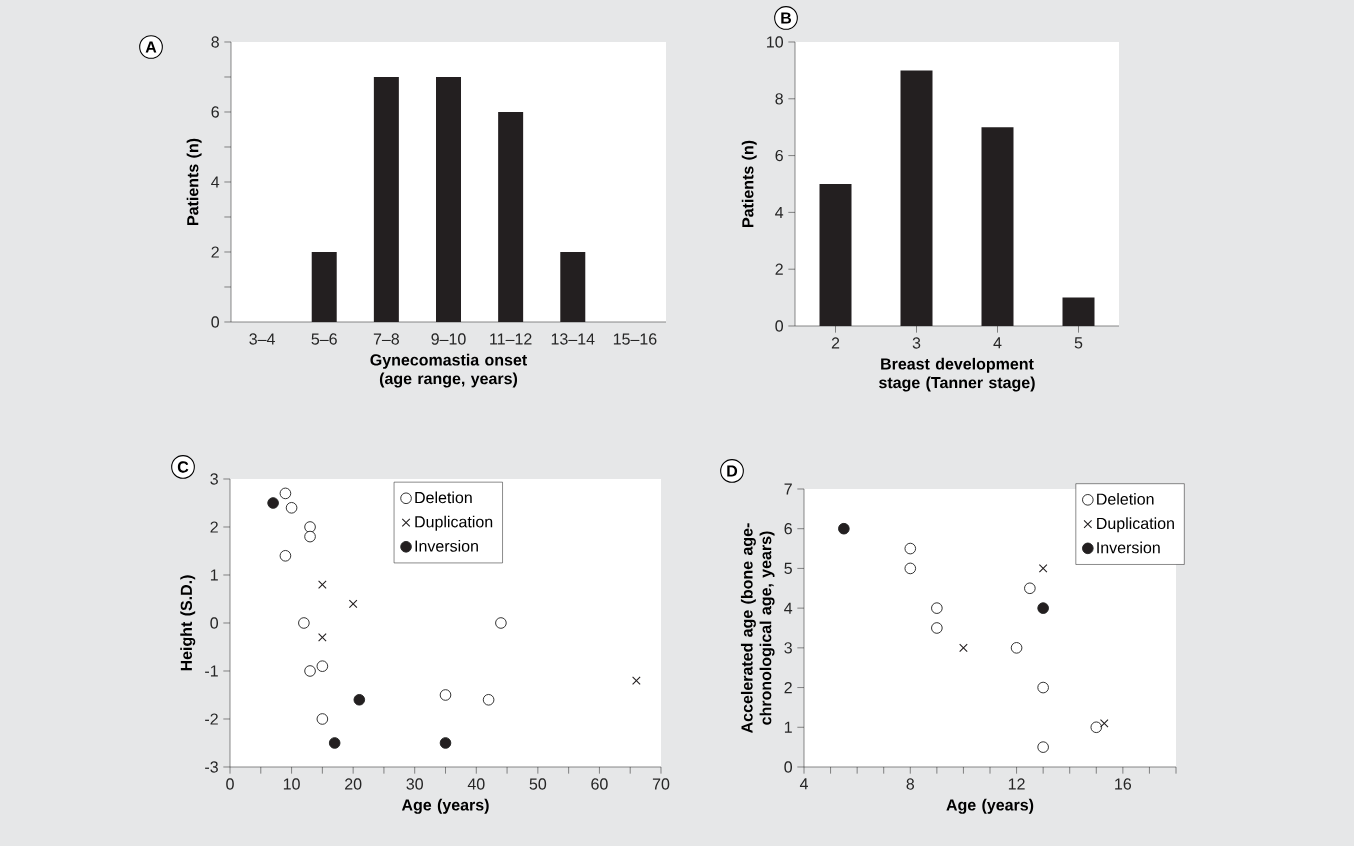 The height and width of the screenshot is (846, 1354). Describe the element at coordinates (151, 47) in the screenshot. I see `chart-title: A` at that location.